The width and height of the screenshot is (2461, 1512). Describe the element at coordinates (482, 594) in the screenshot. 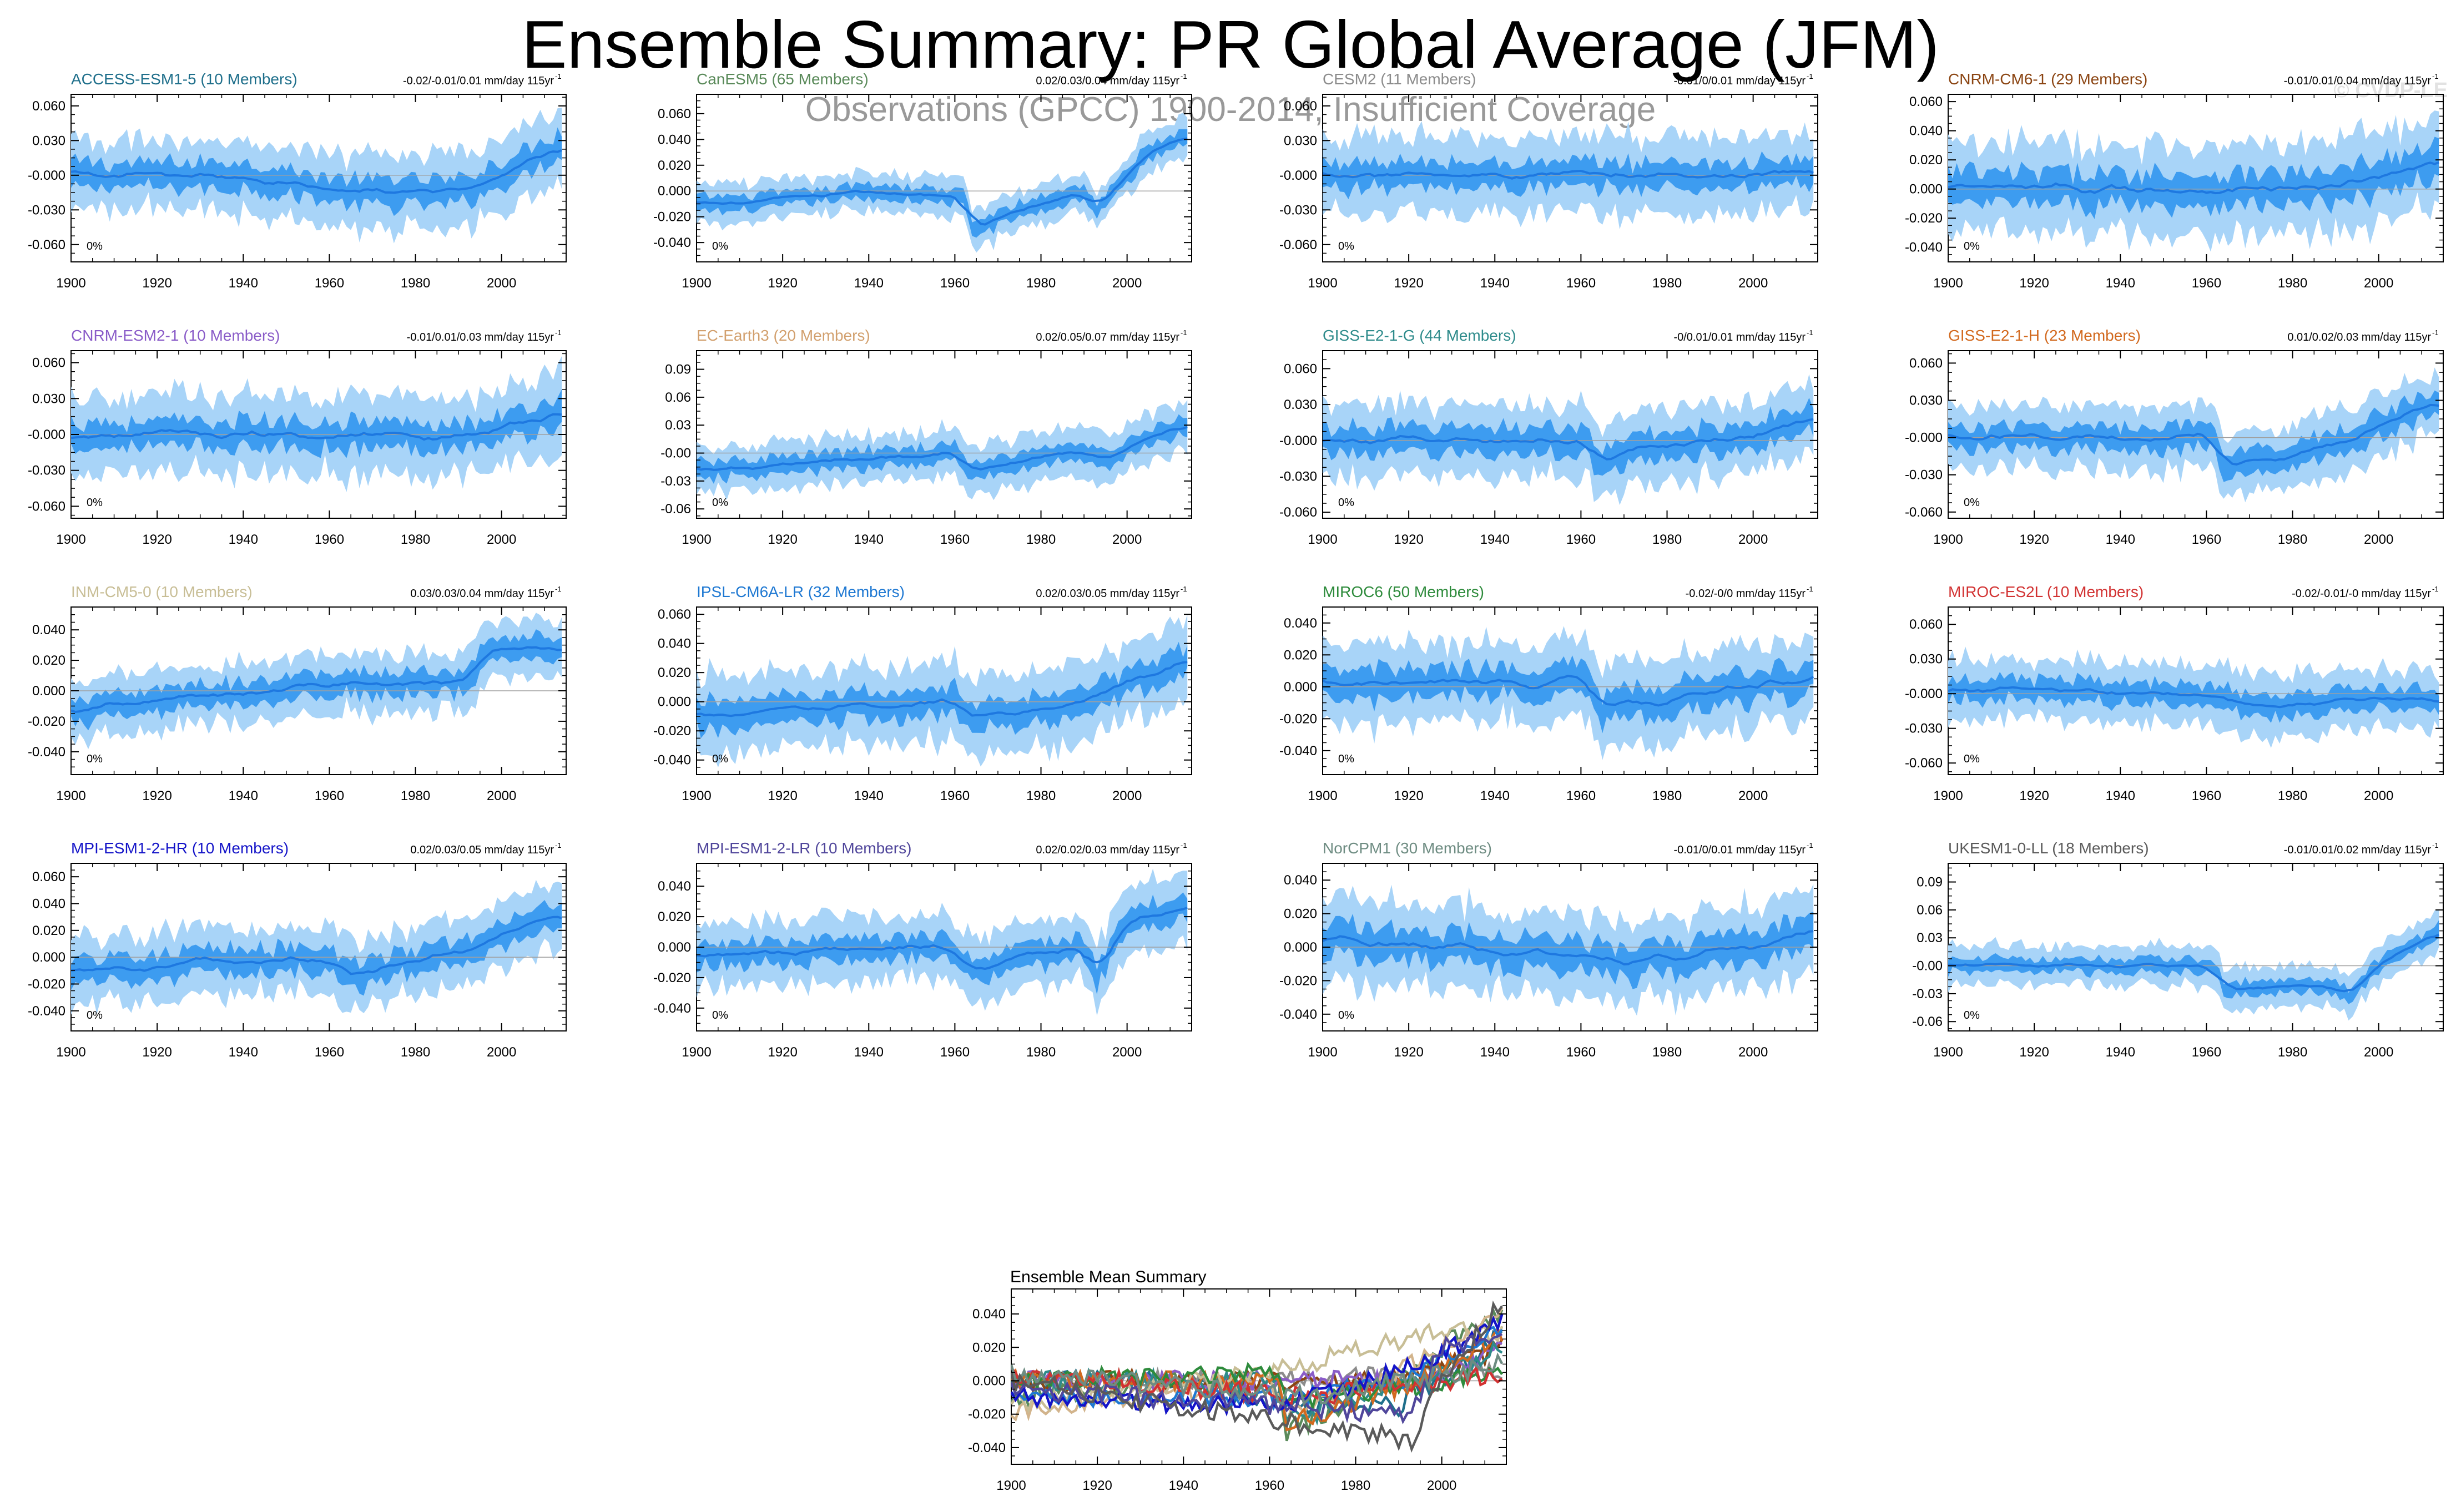

I see `trend-label: 0.03/0.03/0.04 mm/day 115yr` at that location.